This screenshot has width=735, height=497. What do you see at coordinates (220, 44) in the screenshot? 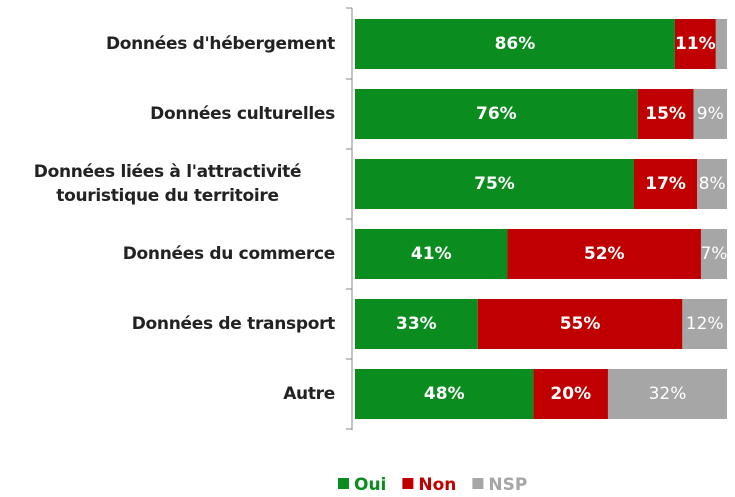
I see `category-label: Données d'hébergement` at bounding box center [220, 44].